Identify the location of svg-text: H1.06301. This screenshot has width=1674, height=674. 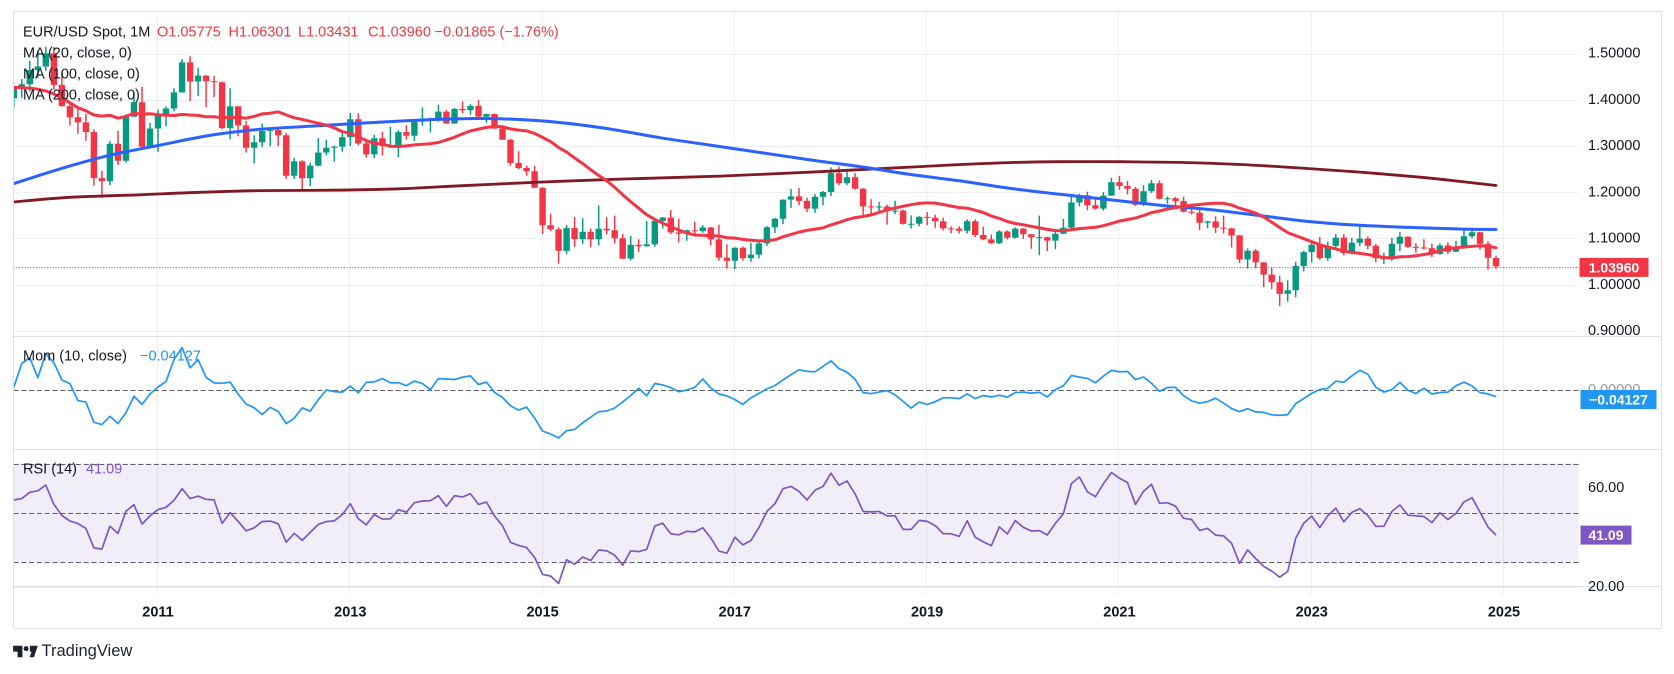
(260, 33).